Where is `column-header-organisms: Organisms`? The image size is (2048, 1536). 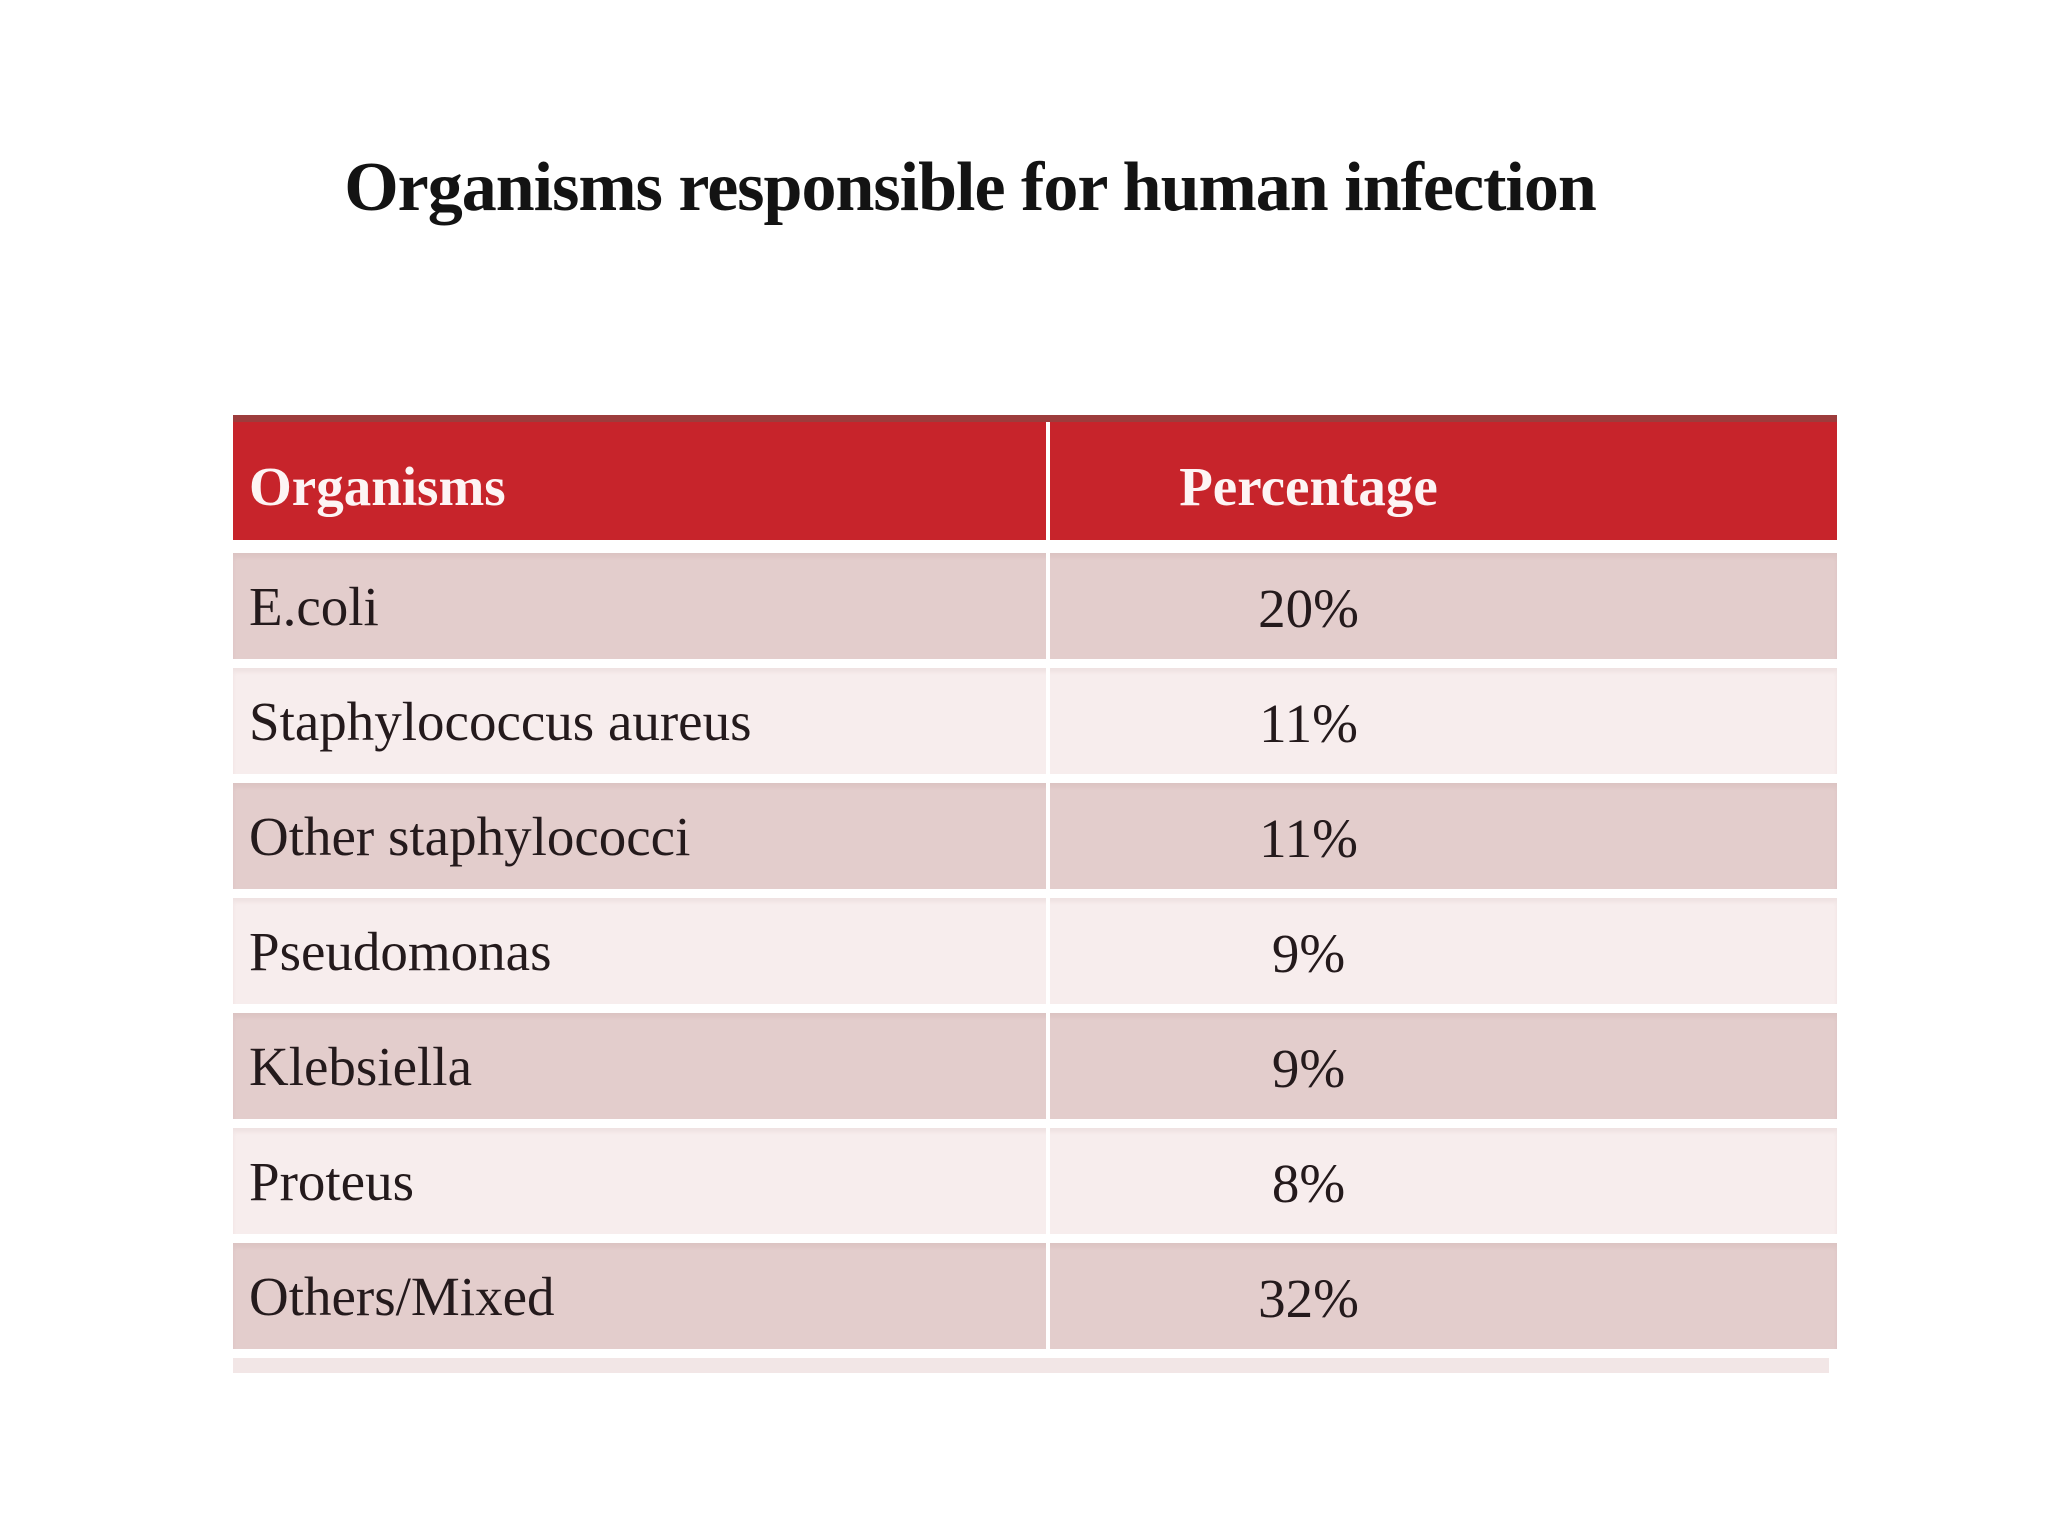 column-header-organisms: Organisms is located at coordinates (641, 481).